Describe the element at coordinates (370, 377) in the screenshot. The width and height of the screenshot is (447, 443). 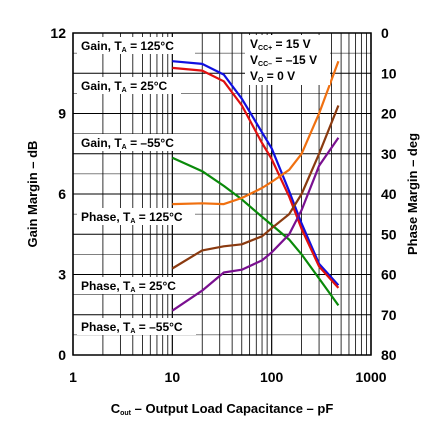
I see `x-tick-label: 1000` at that location.